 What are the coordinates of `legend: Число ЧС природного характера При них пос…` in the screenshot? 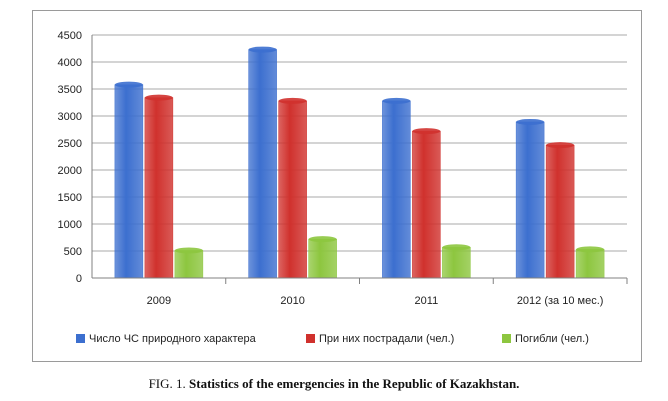 It's located at (332, 339).